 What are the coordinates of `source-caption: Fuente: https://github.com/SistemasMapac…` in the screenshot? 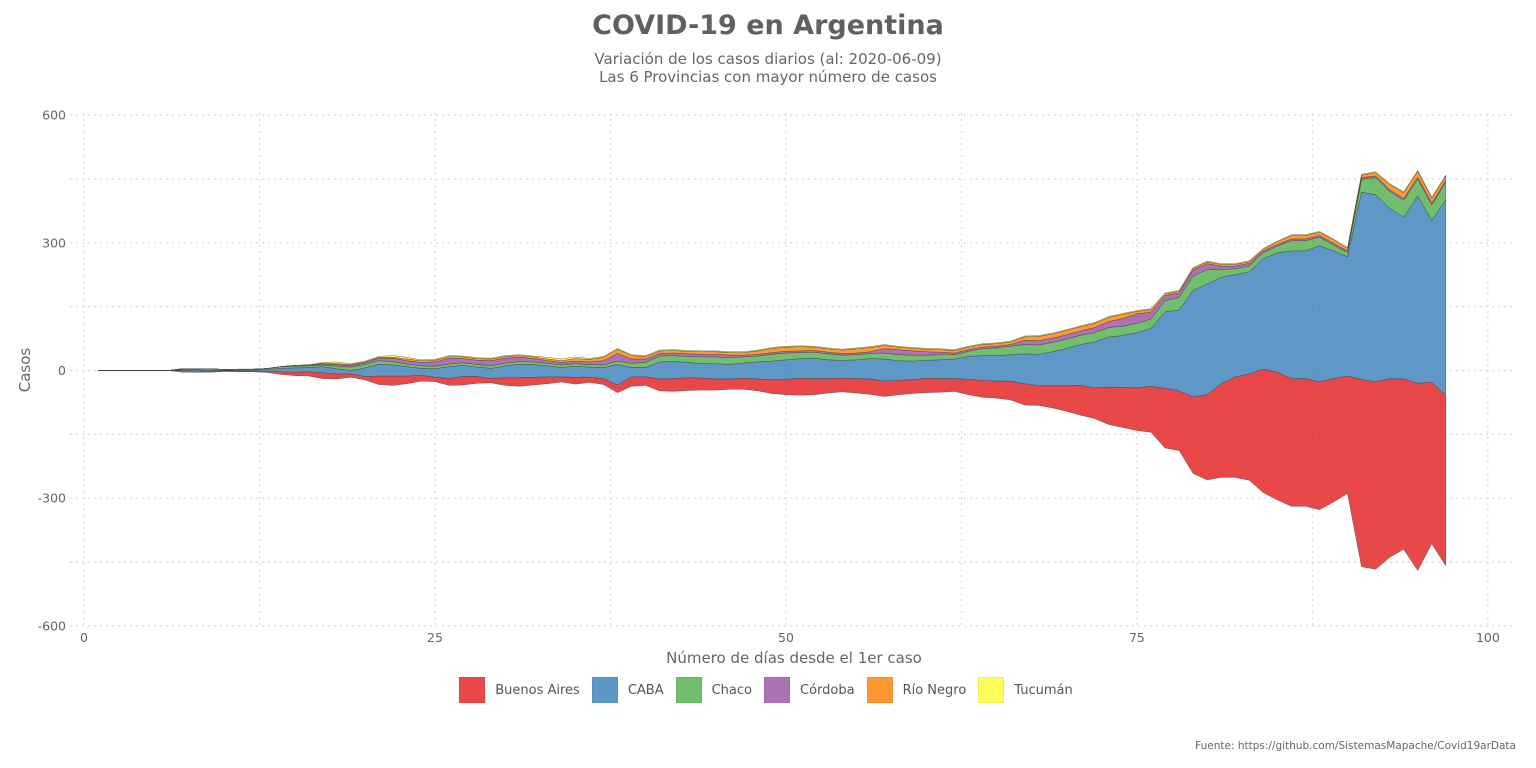 It's located at (1355, 746).